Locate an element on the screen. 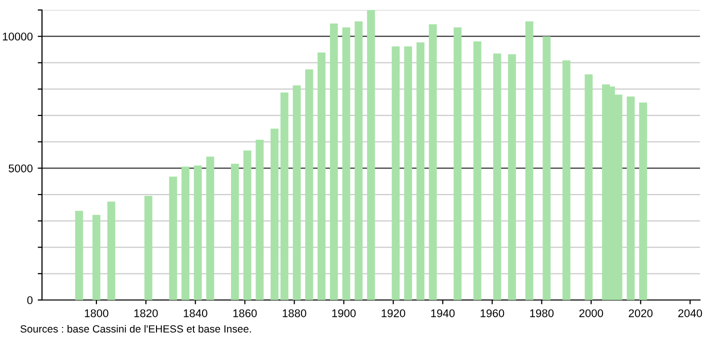 This screenshot has height=340, width=710. x-tick-label: 1820 is located at coordinates (146, 313).